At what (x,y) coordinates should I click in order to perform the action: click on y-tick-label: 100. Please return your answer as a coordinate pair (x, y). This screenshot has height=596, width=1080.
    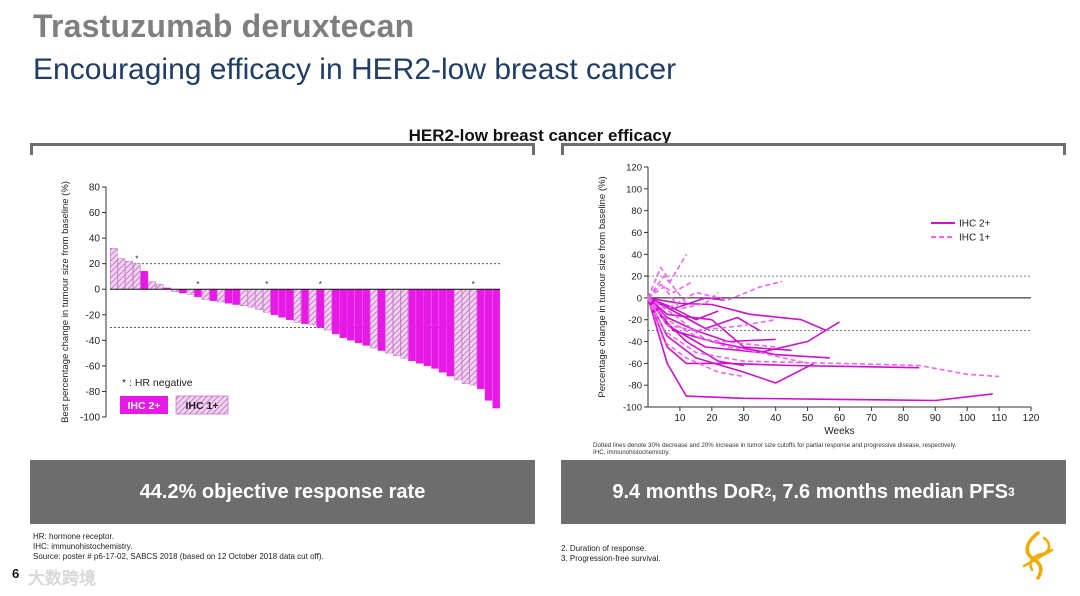
    Looking at the image, I should click on (634, 189).